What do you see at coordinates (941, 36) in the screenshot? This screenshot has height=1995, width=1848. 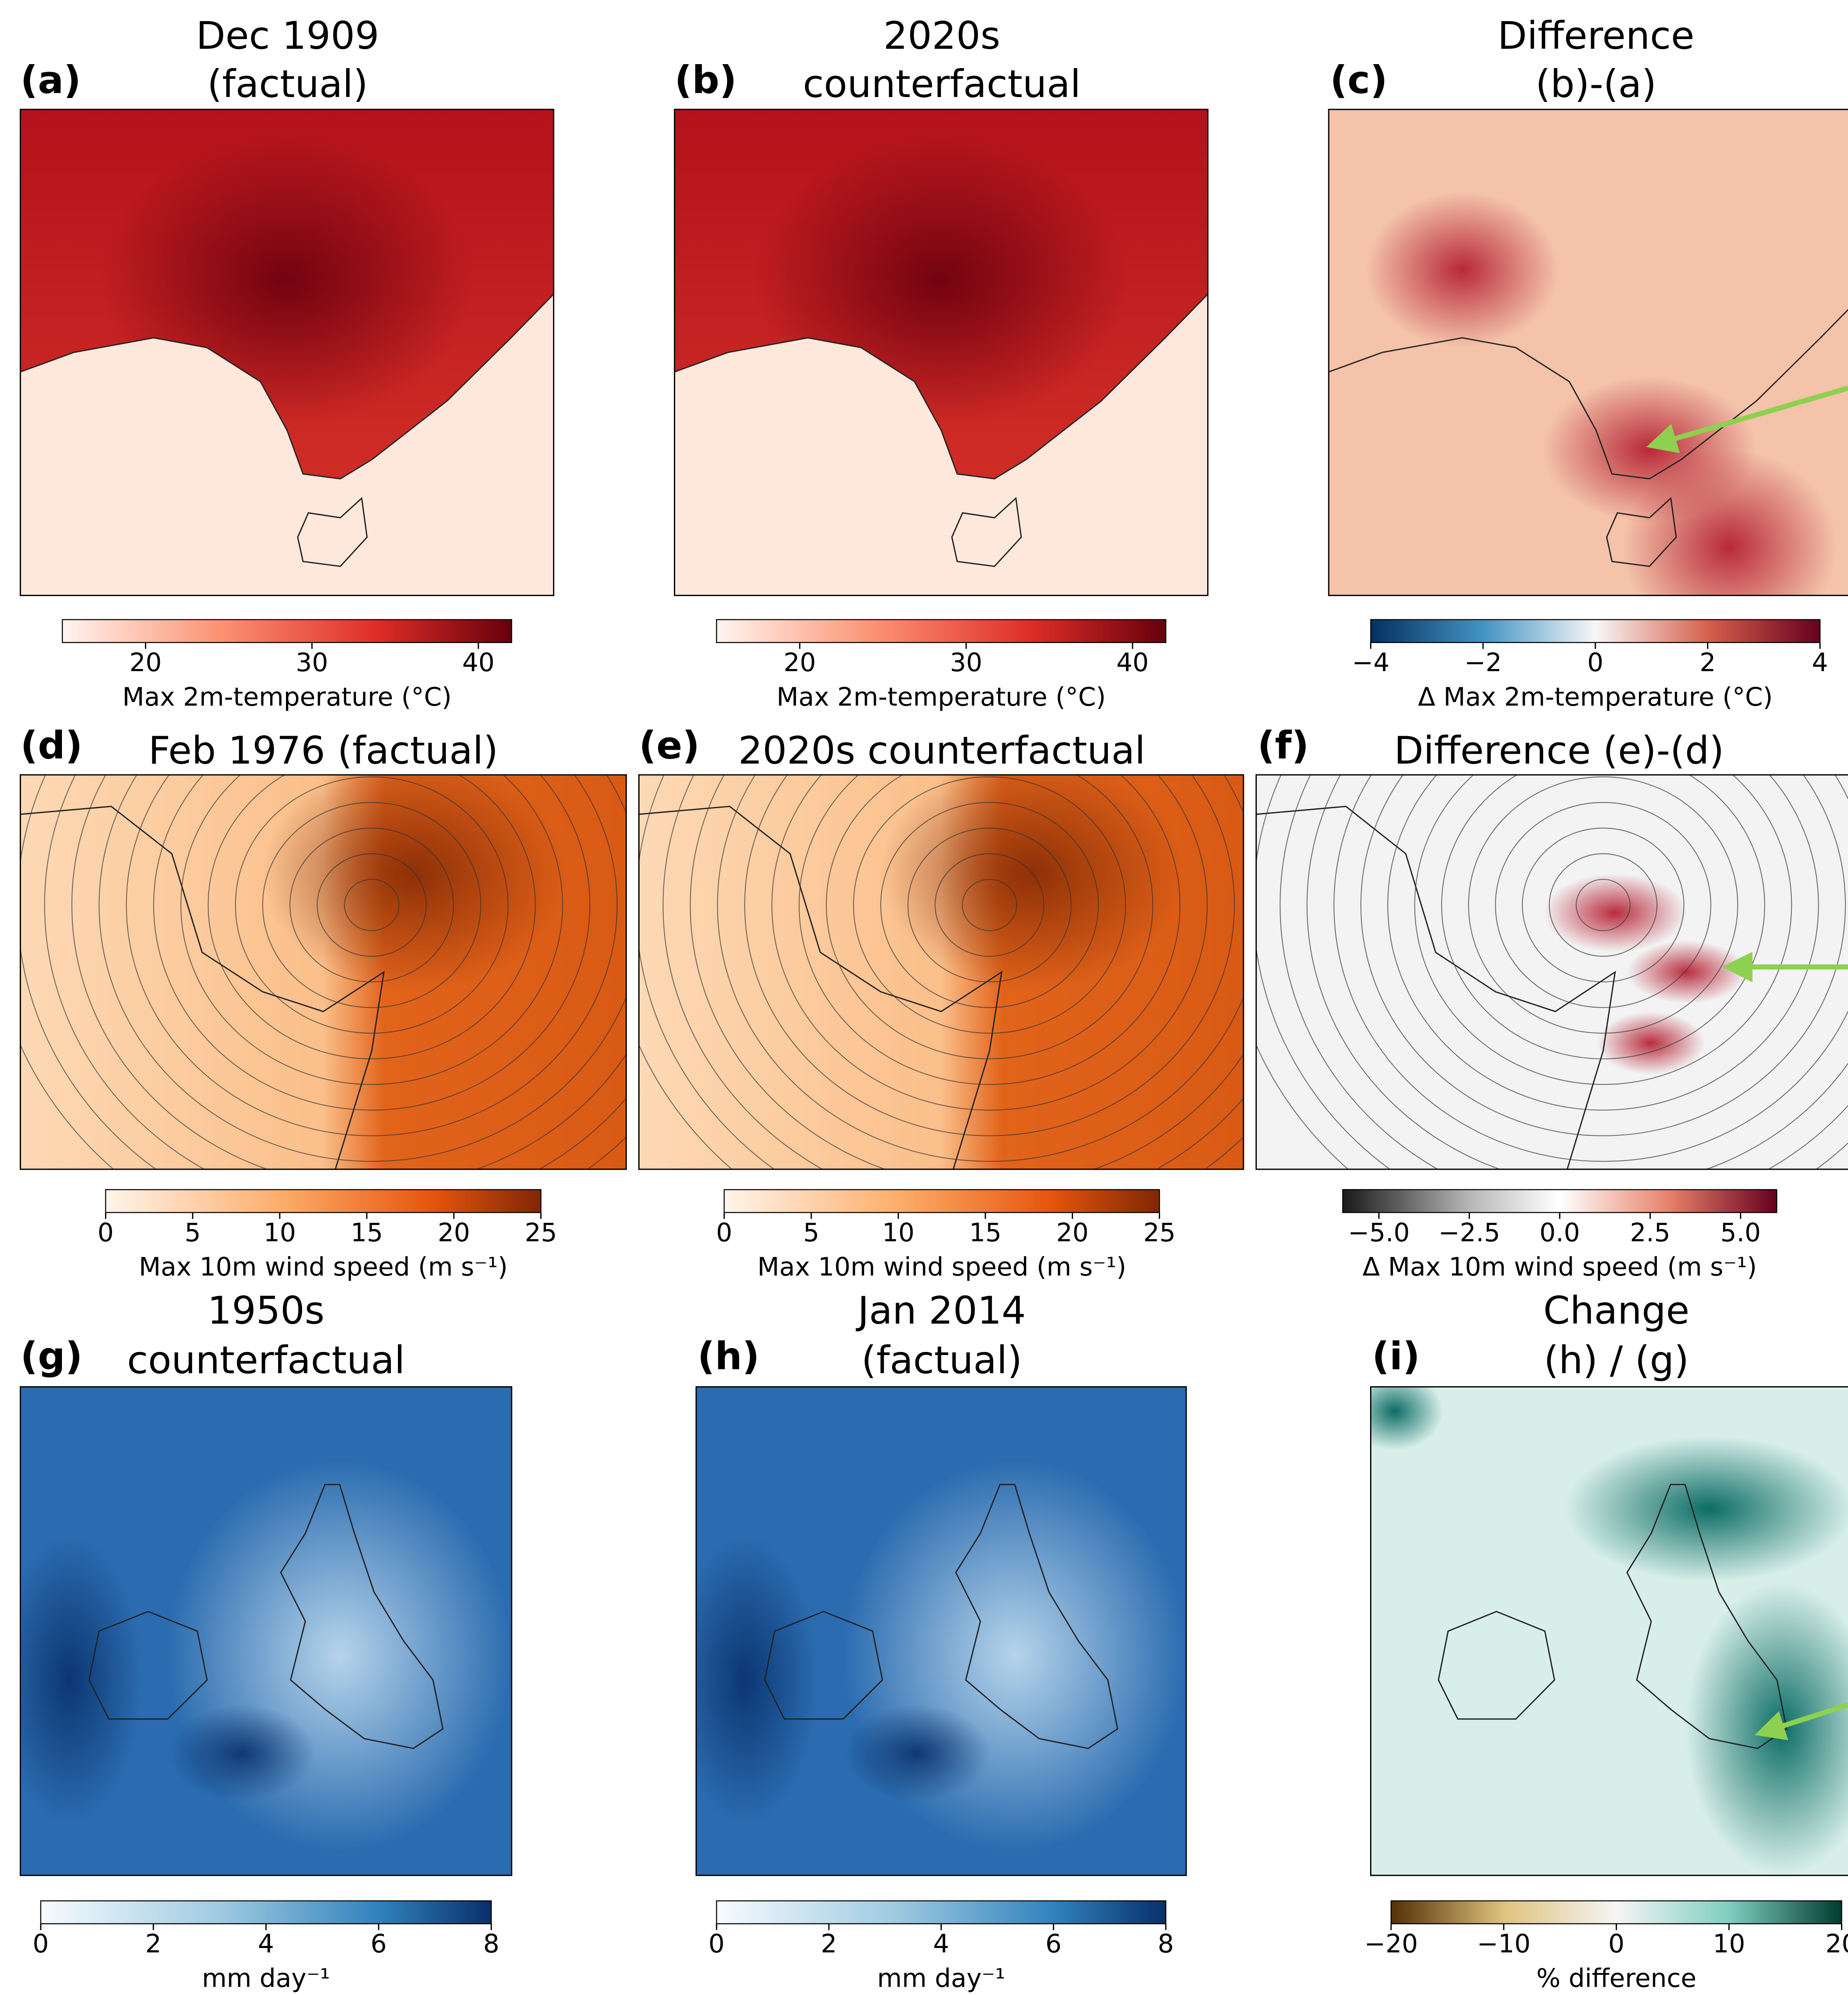 I see `panel-title: 2020s` at bounding box center [941, 36].